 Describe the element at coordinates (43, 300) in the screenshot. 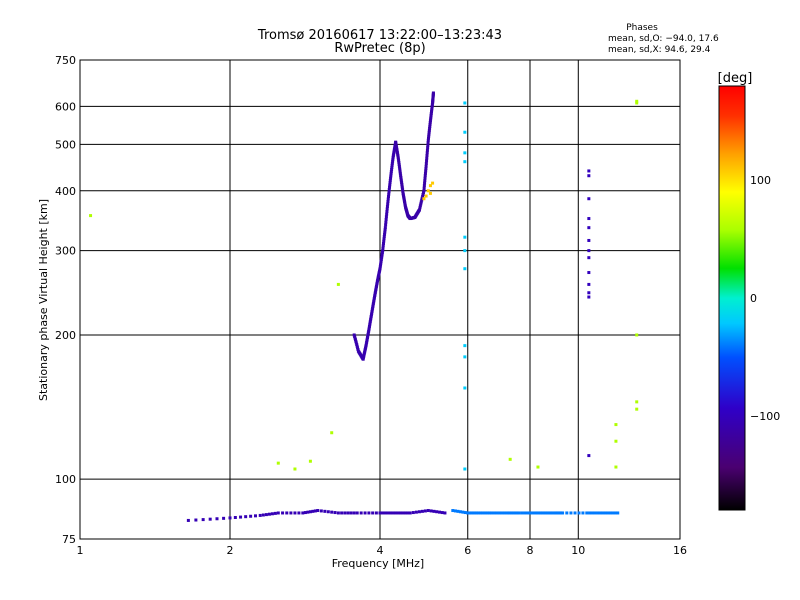

I see `y-axis-label: Stationary phase Virtual Height [km]` at that location.